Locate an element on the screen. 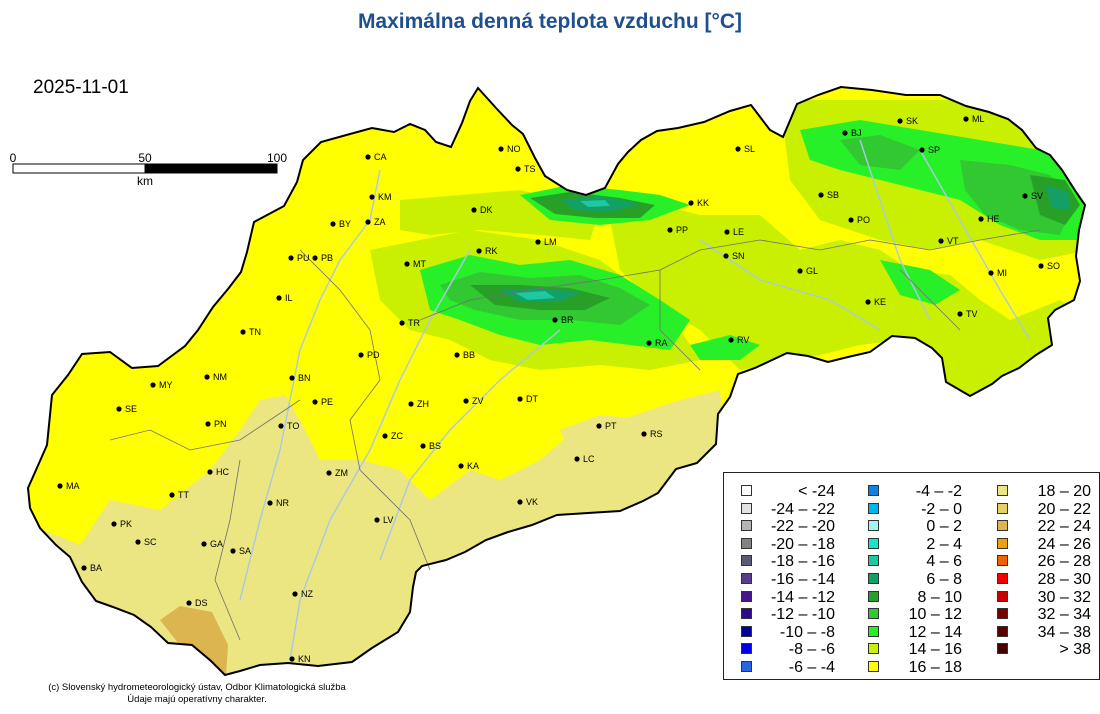 This screenshot has width=1100, height=714. station-by: BY is located at coordinates (340, 224).